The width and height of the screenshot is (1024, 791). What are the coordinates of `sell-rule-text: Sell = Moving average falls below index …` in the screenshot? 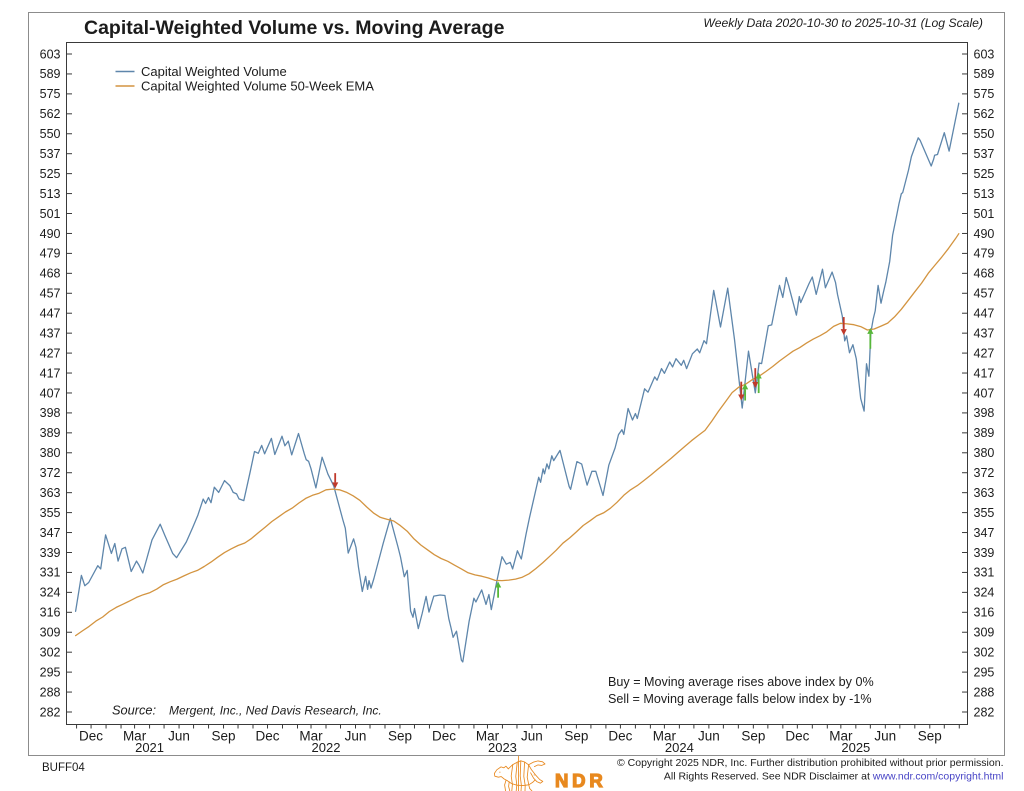 It's located at (740, 699).